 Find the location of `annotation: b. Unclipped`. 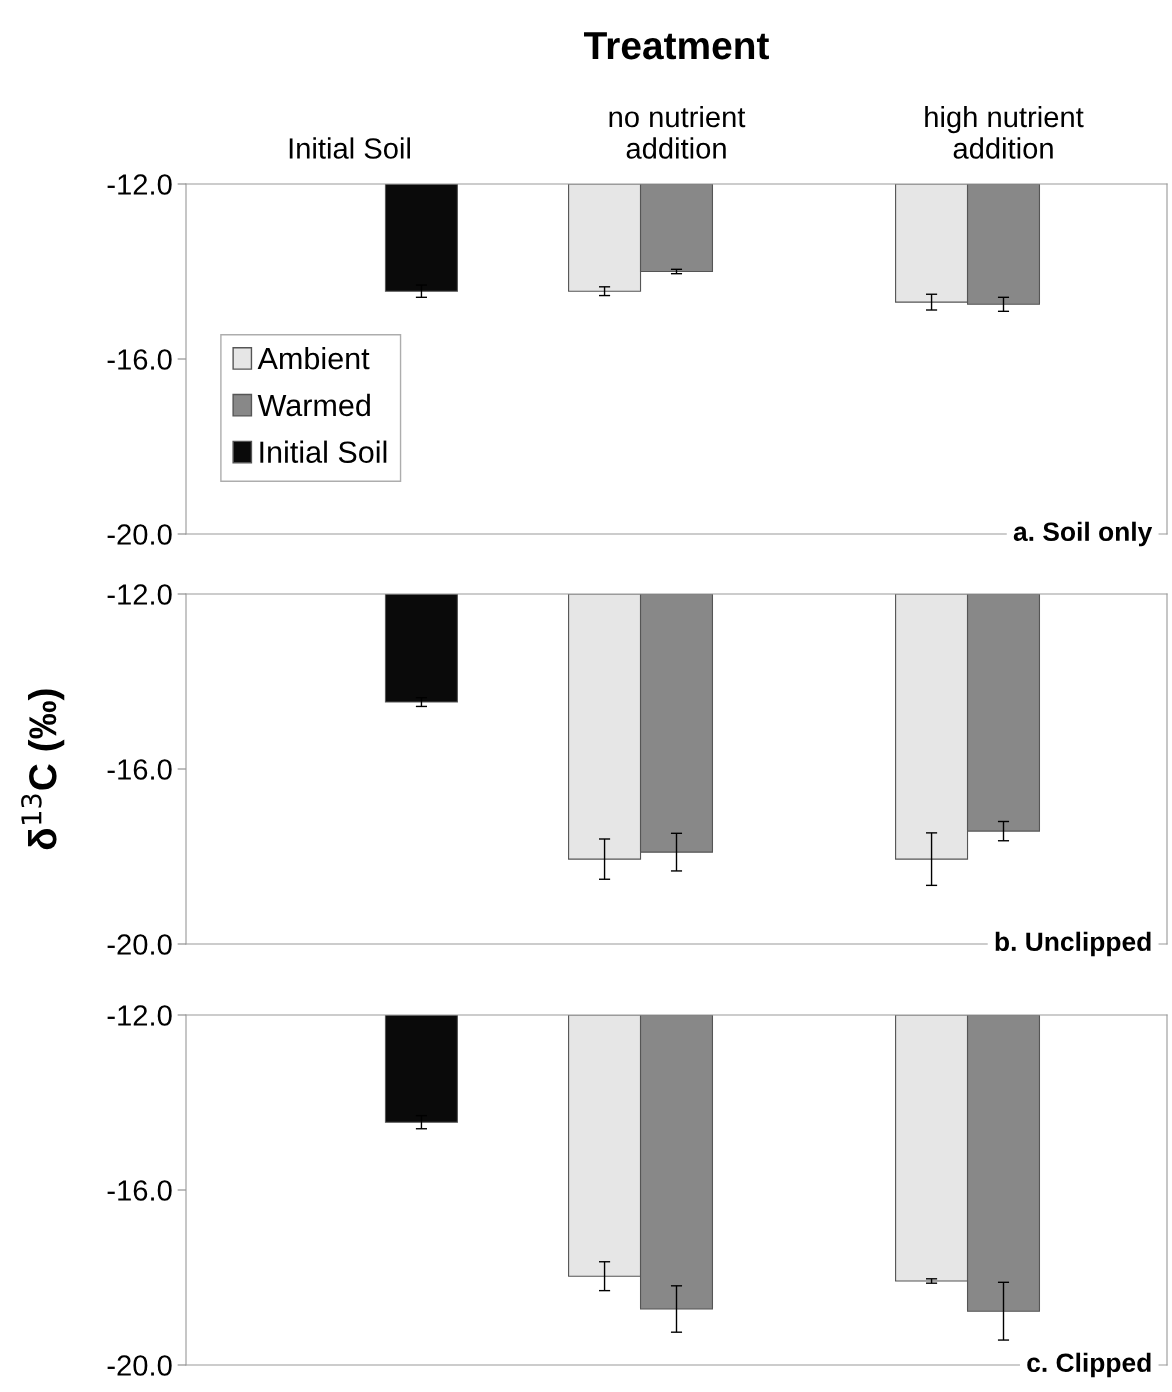

annotation: b. Unclipped is located at coordinates (1073, 944).